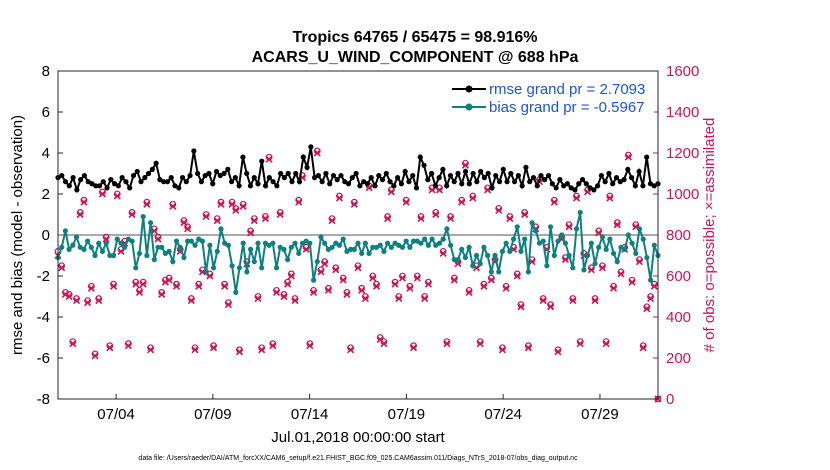 Image resolution: width=830 pixels, height=470 pixels. Describe the element at coordinates (678, 317) in the screenshot. I see `y-right-tick-label: 400` at that location.